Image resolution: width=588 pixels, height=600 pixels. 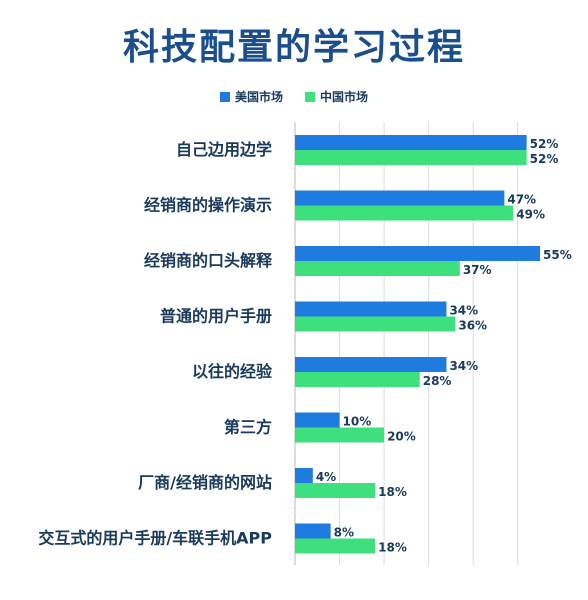 I want to click on data-label: 49%, so click(x=530, y=215).